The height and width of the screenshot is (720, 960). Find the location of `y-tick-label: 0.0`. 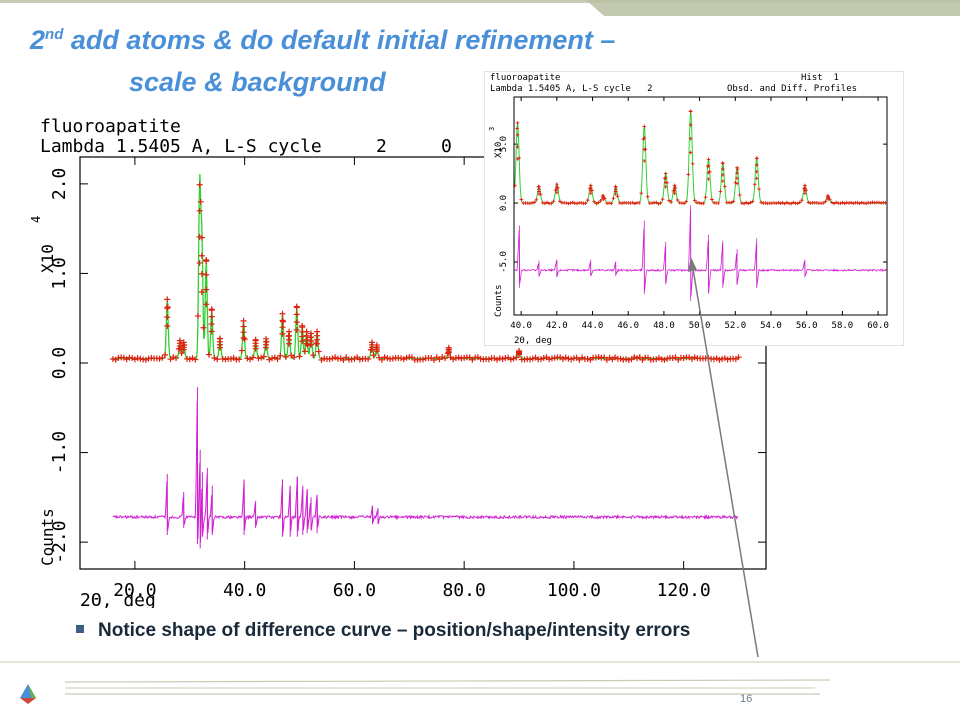

y-tick-label: 0.0 is located at coordinates (504, 203).